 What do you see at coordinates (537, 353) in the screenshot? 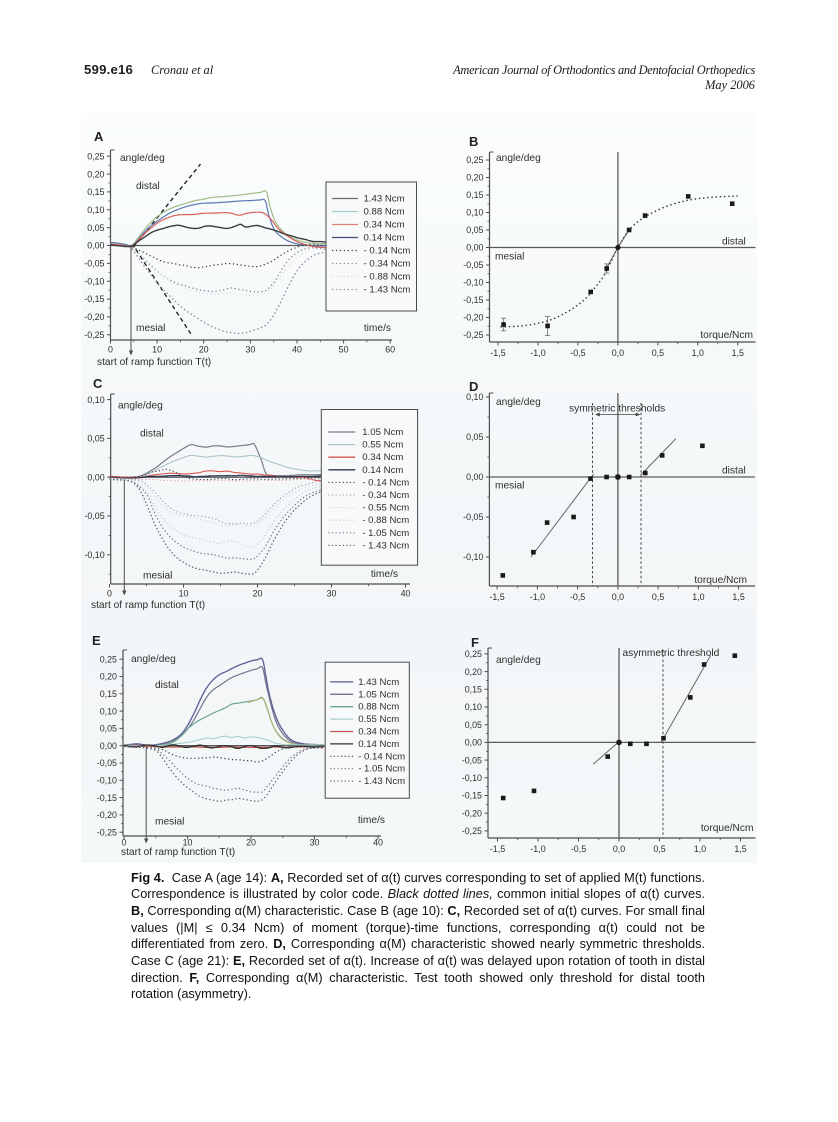
I see `svg-text: -1,0` at bounding box center [537, 353].